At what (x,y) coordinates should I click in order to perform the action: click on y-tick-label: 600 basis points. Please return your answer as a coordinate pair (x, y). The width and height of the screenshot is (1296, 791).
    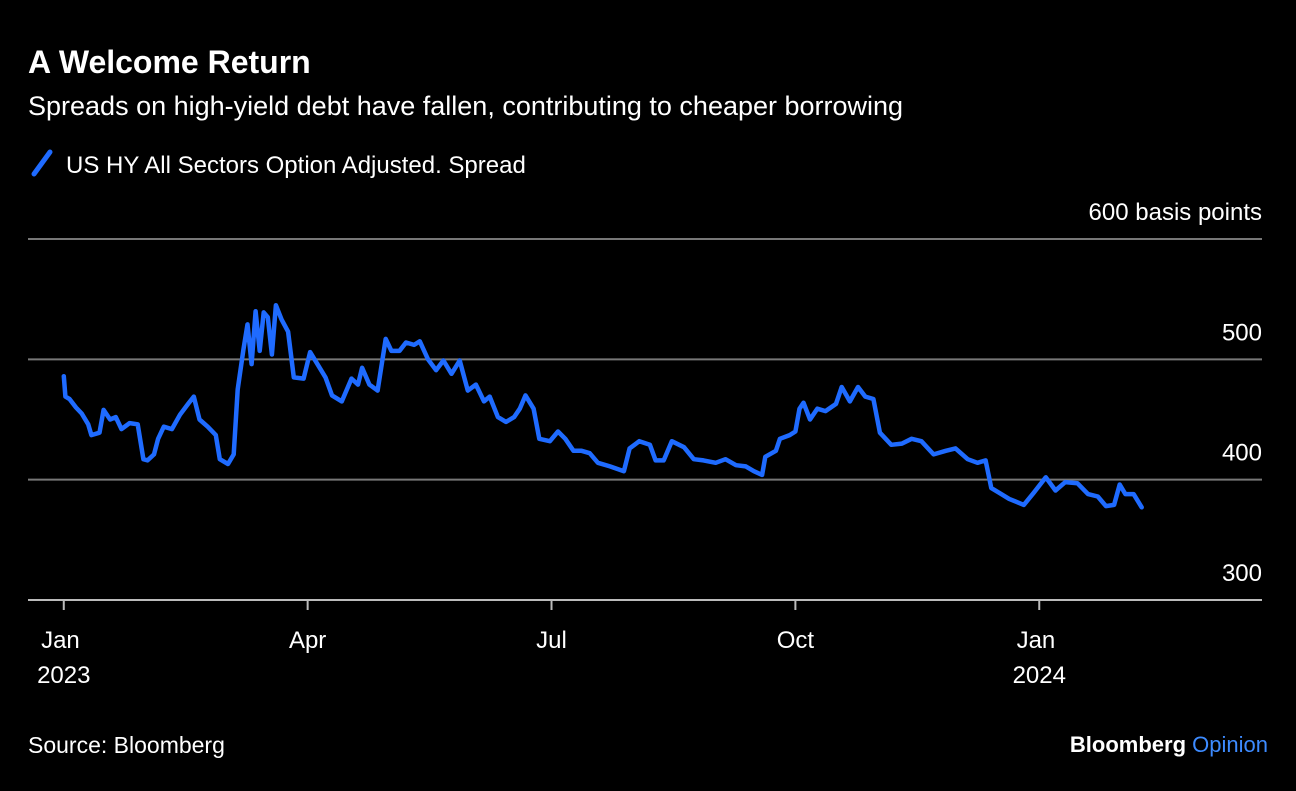
    Looking at the image, I should click on (1175, 212).